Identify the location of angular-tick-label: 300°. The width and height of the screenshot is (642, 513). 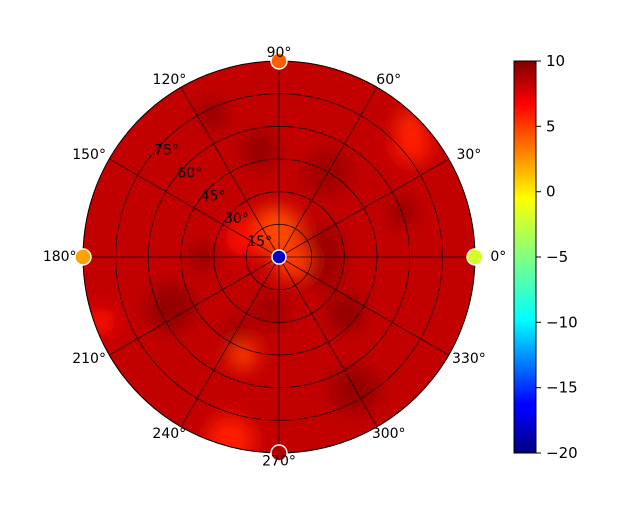
(389, 434).